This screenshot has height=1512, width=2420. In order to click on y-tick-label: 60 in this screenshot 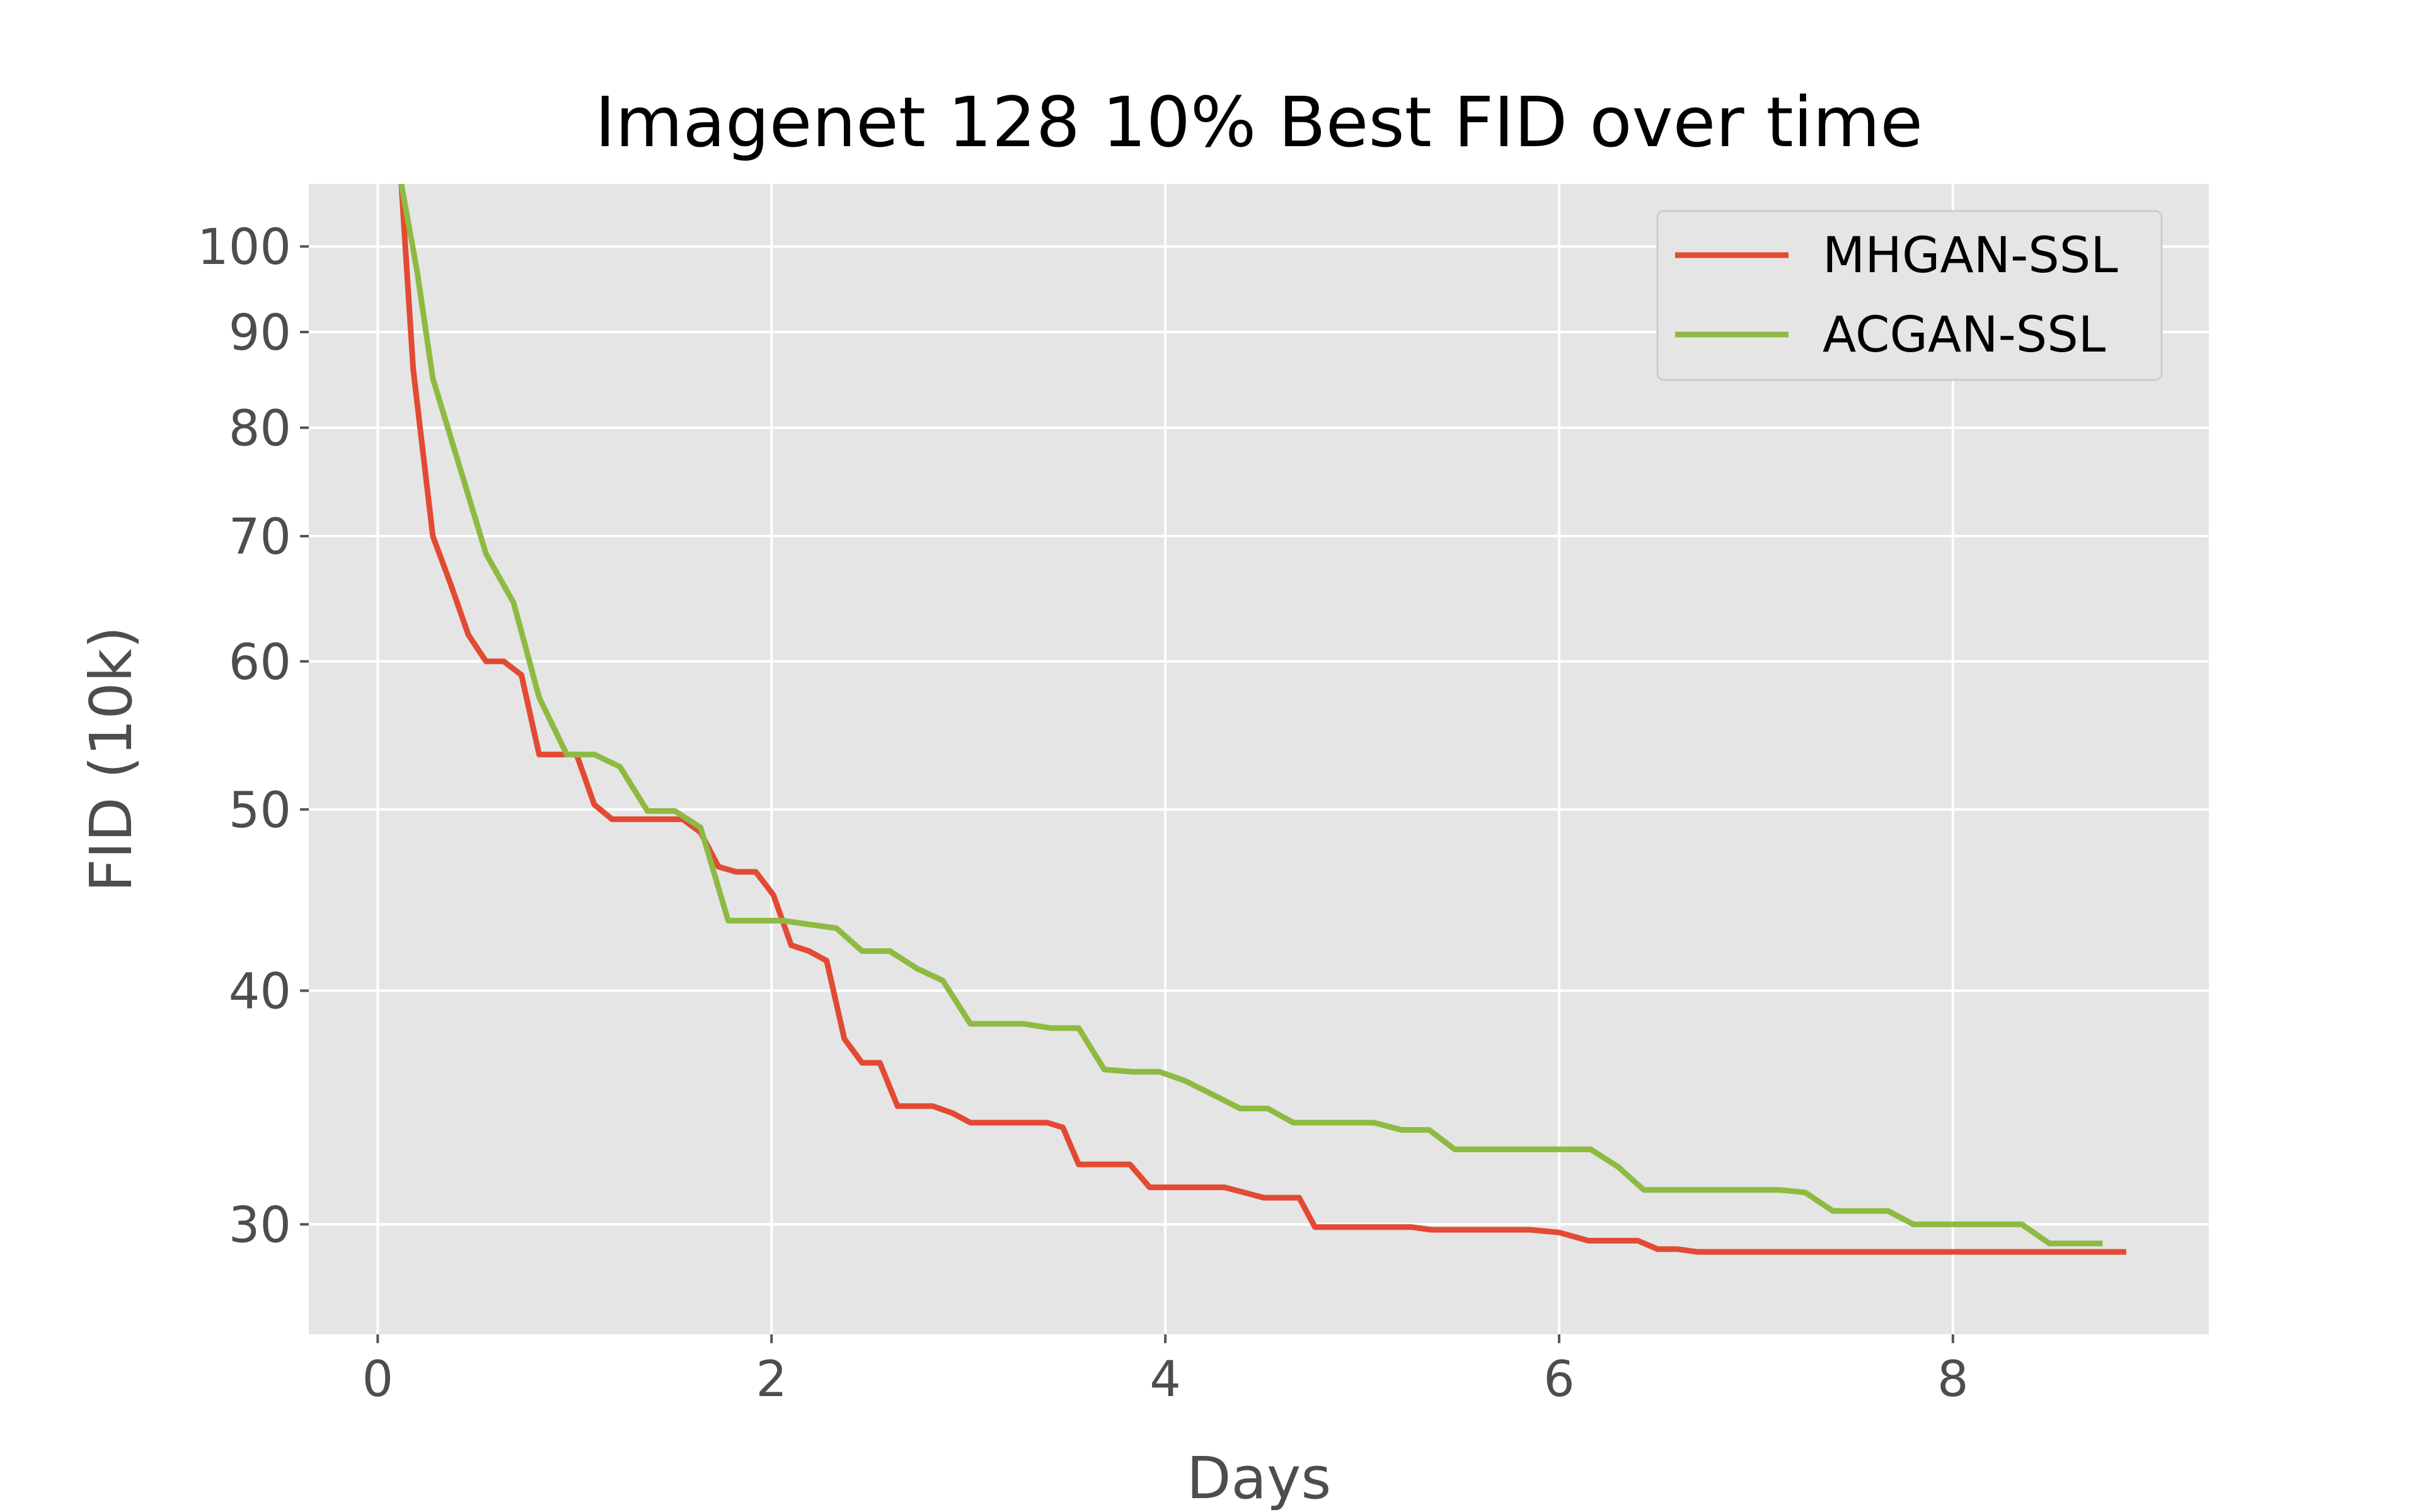, I will do `click(260, 662)`.